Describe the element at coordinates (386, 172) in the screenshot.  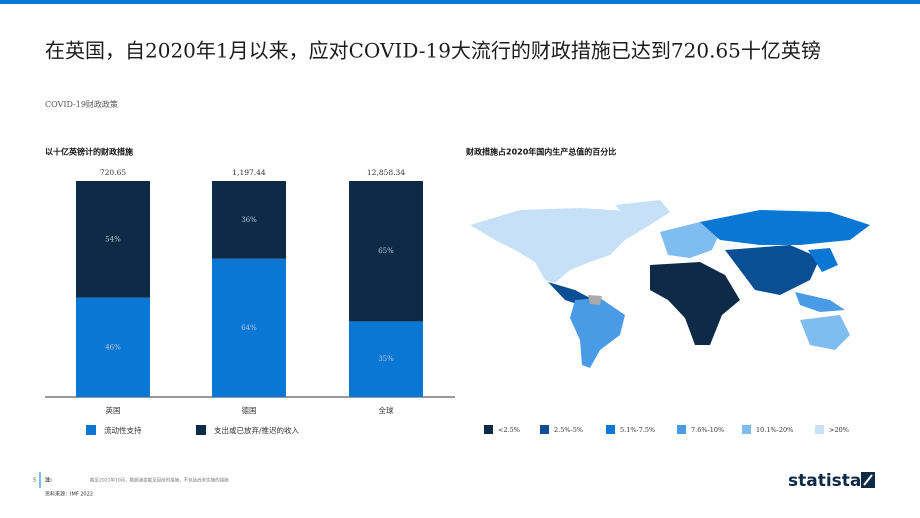
I see `total-label: 12,858.34` at that location.